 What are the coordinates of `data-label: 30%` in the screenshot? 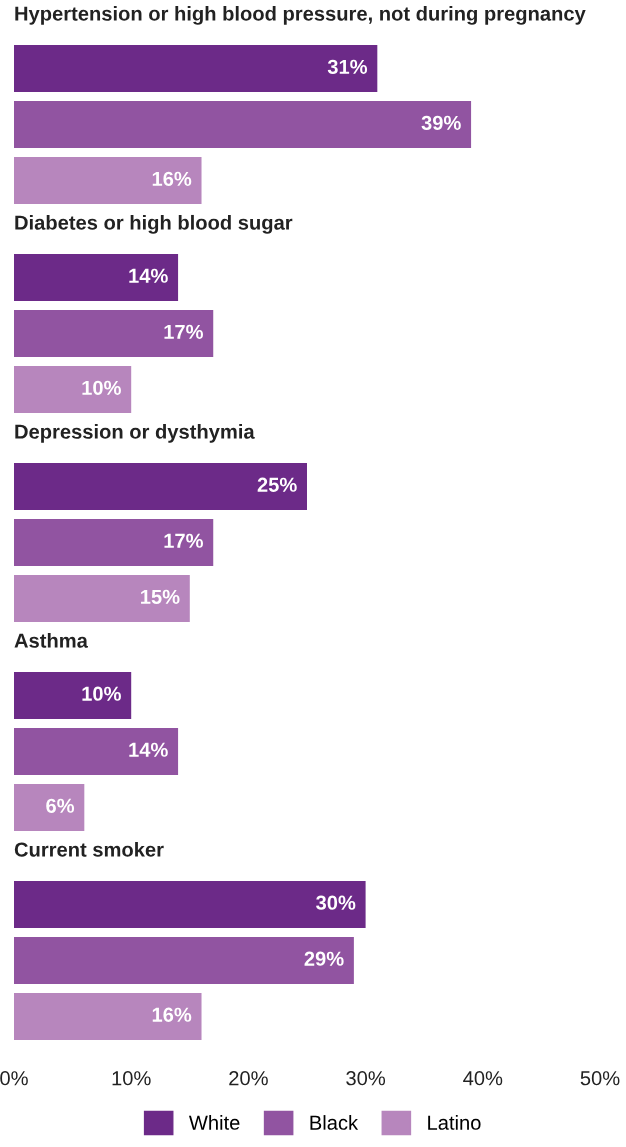 It's located at (336, 902).